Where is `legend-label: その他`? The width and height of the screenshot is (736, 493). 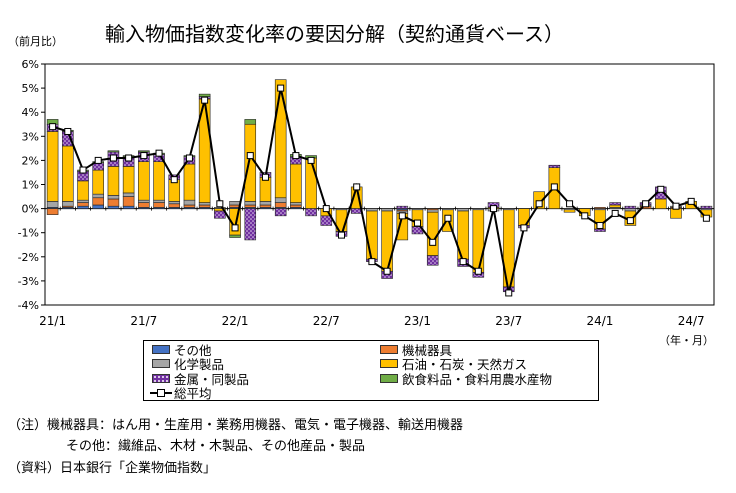 legend-label: その他 is located at coordinates (193, 350).